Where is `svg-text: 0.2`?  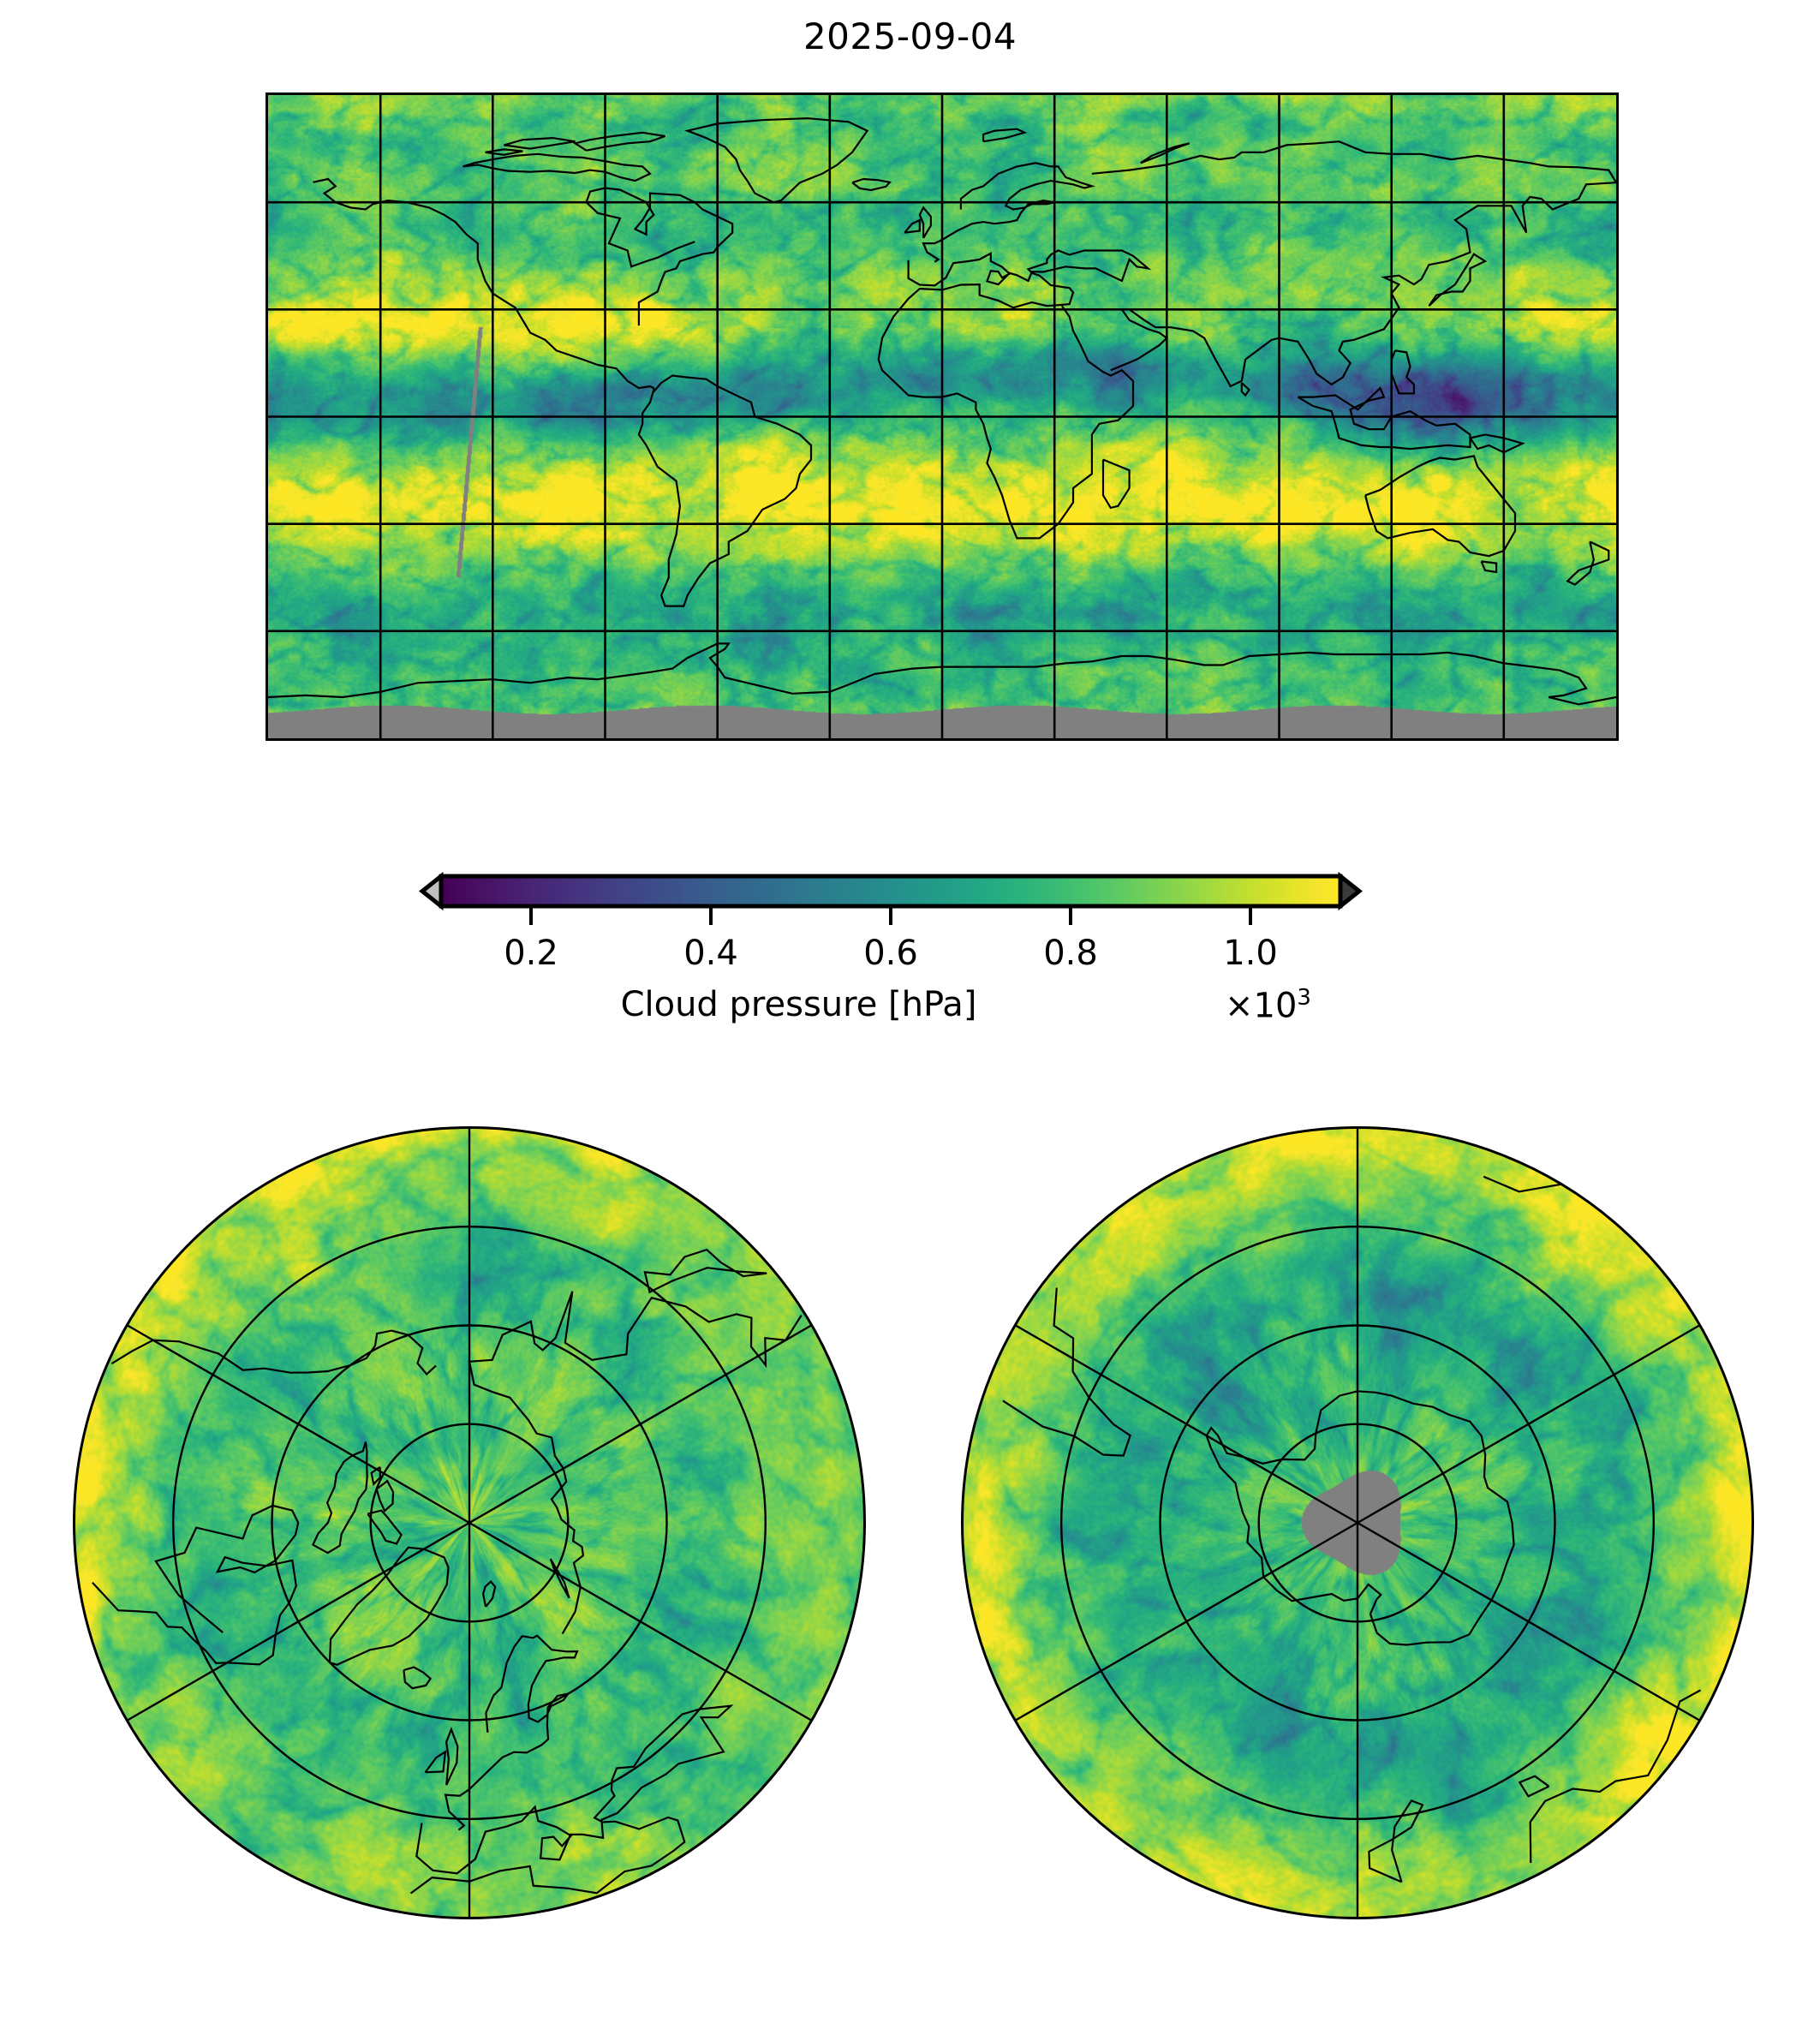
svg-text: 0.2 is located at coordinates (531, 953).